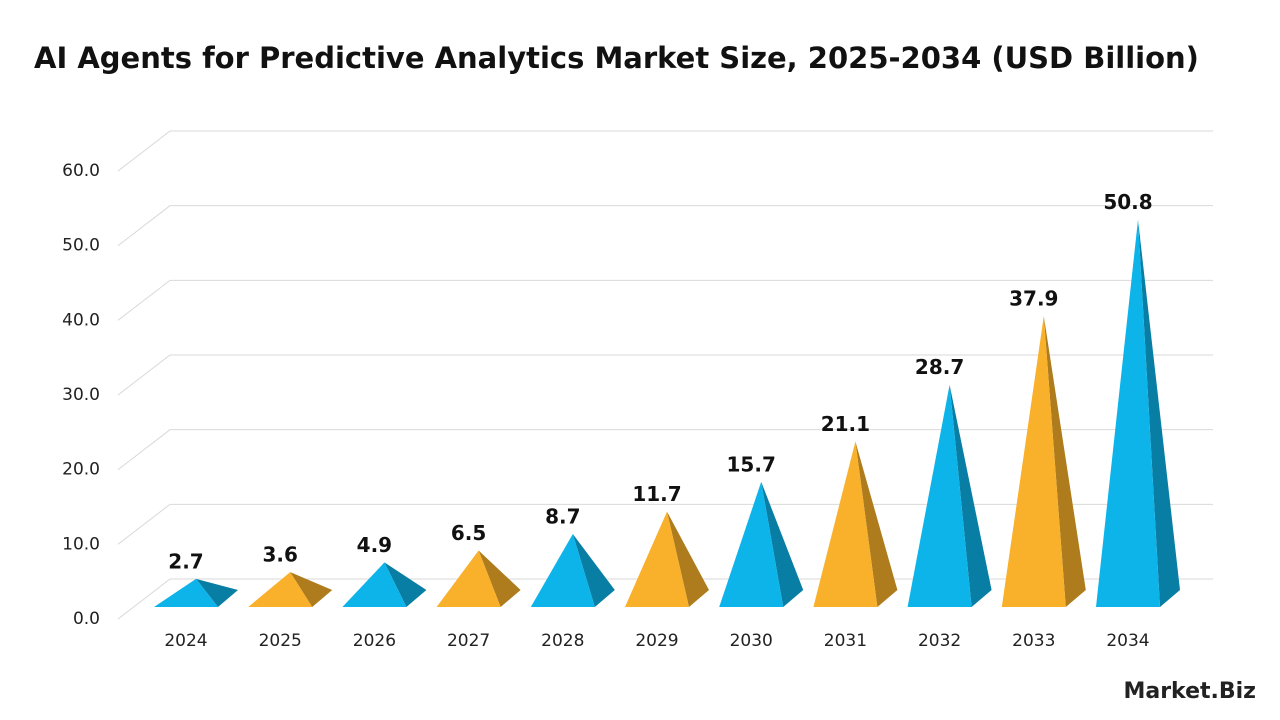 Image resolution: width=1280 pixels, height=720 pixels. What do you see at coordinates (81, 544) in the screenshot?
I see `y-tick-label: 10.0` at bounding box center [81, 544].